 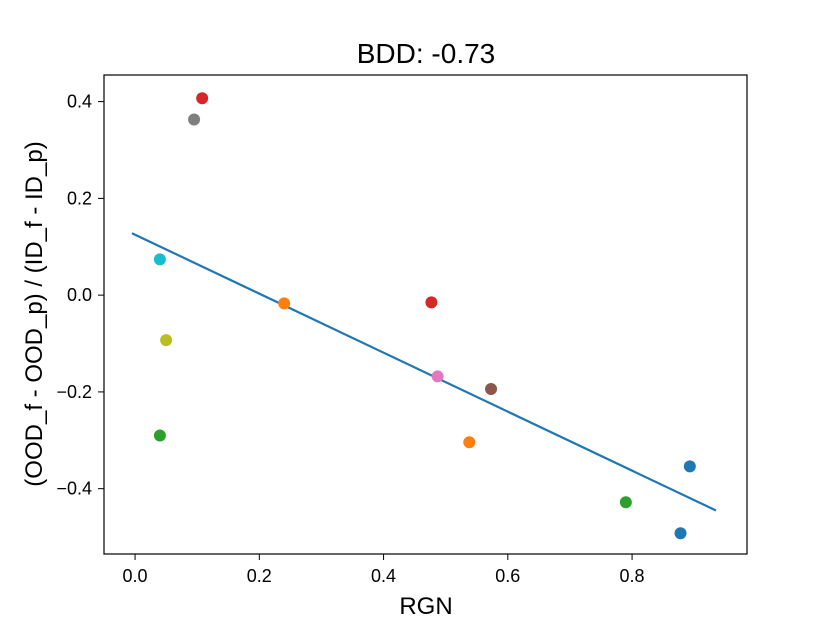 I want to click on y-tick-label: 0.2, so click(x=79, y=198).